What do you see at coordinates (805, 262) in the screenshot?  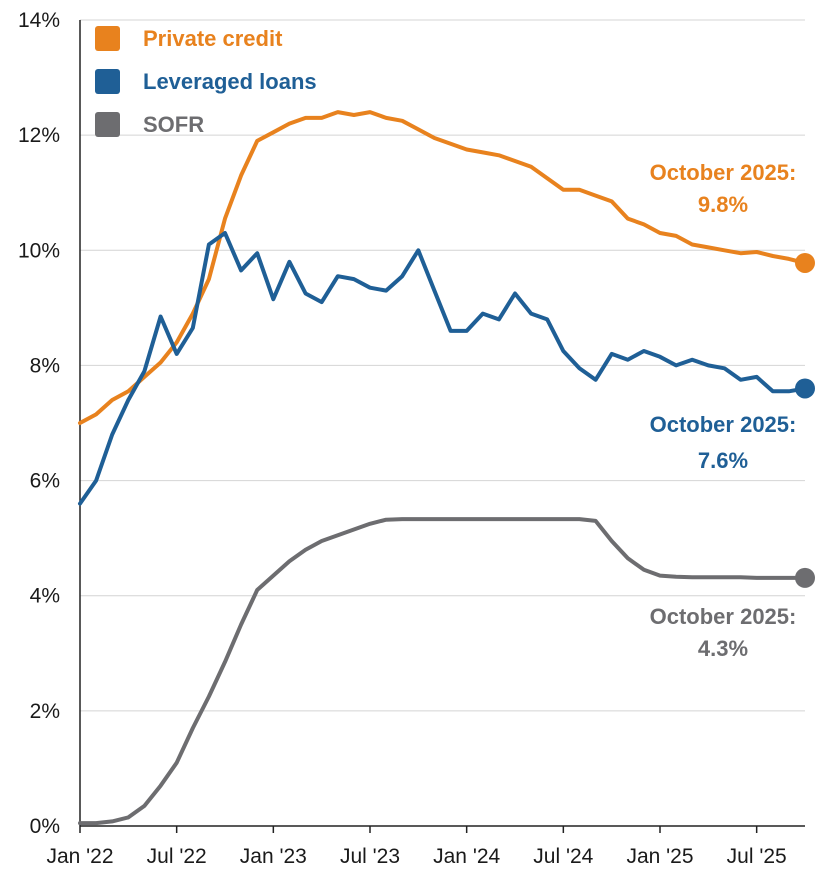 I see `end-point-private-credit` at bounding box center [805, 262].